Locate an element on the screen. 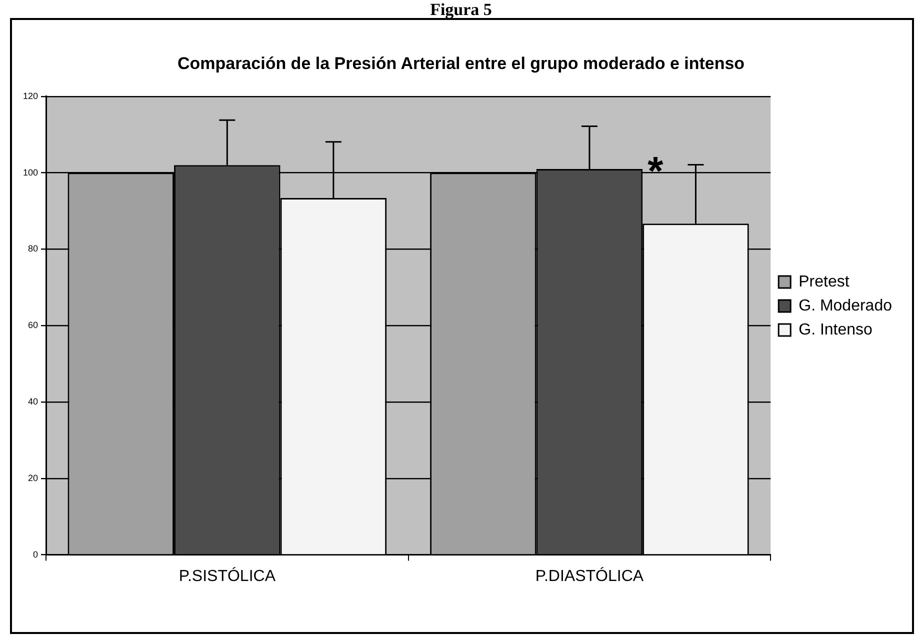  y-tick-label: 60 is located at coordinates (33, 325).